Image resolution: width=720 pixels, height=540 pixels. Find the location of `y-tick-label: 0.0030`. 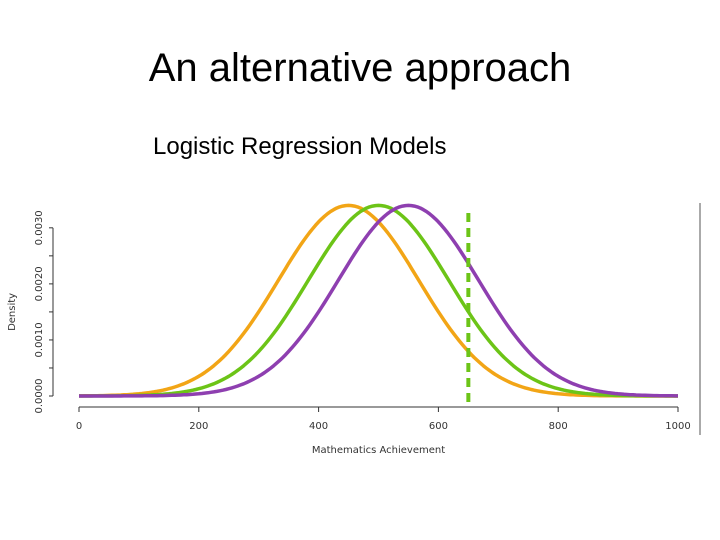

y-tick-label: 0.0030 is located at coordinates (39, 227).